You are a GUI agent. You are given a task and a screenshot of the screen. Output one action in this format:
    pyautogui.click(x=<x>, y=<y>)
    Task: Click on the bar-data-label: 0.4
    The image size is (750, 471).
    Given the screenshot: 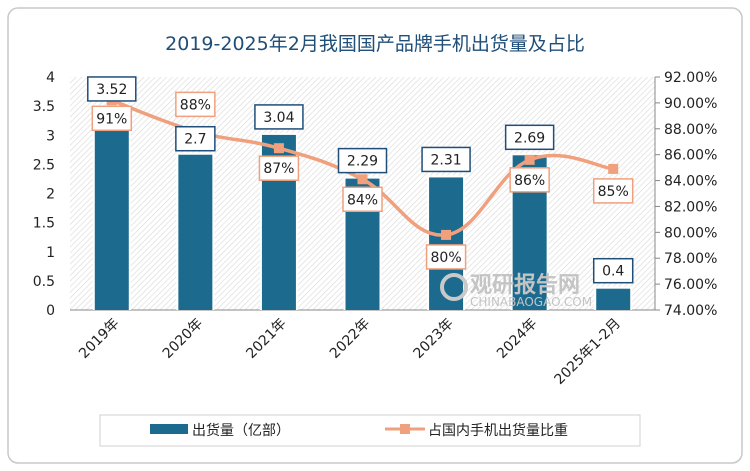 What is the action you would take?
    pyautogui.click(x=613, y=272)
    